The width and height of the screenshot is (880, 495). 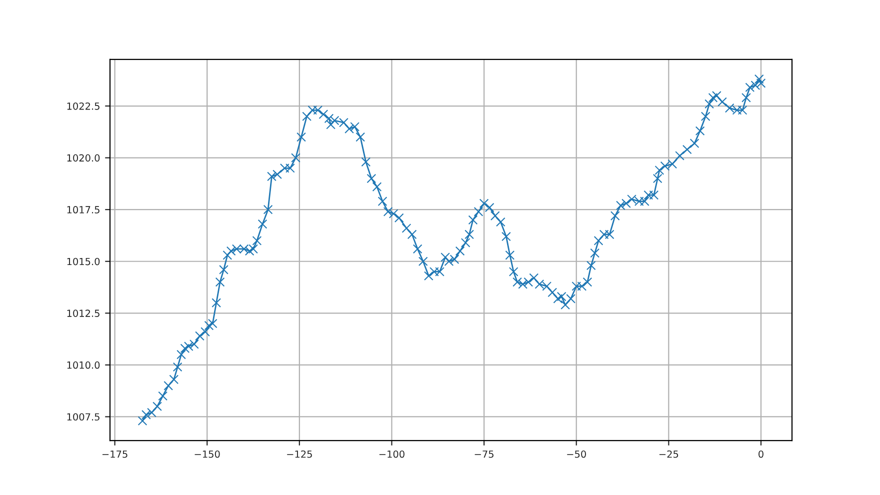 I want to click on x-tick-label: −125, so click(x=299, y=454).